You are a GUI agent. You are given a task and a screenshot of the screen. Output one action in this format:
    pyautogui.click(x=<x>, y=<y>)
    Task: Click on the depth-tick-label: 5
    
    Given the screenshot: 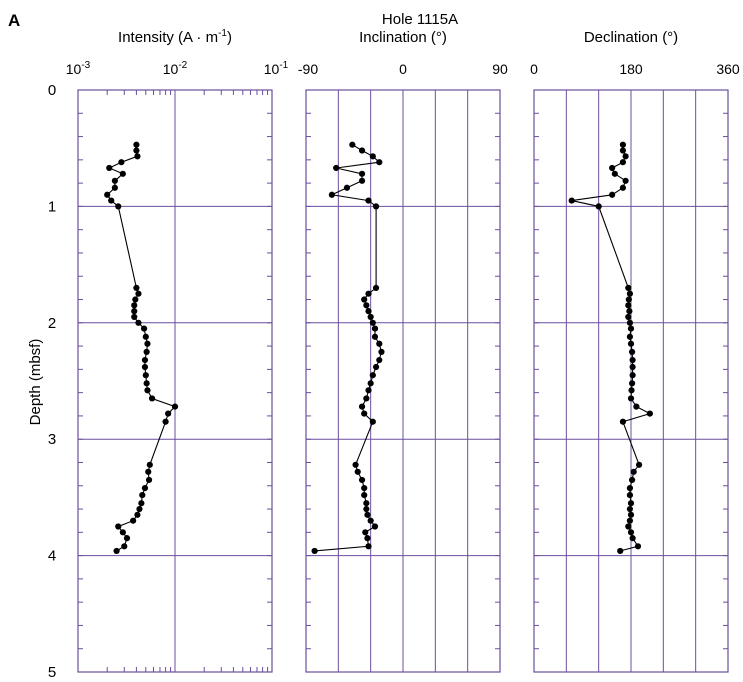 What is the action you would take?
    pyautogui.click(x=52, y=672)
    